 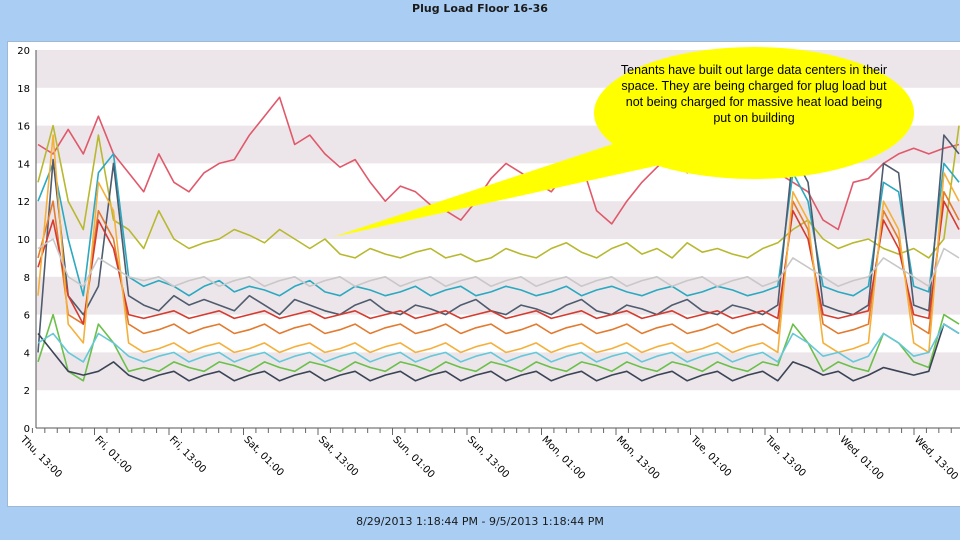 I want to click on y-tick-label: 6, so click(x=27, y=316).